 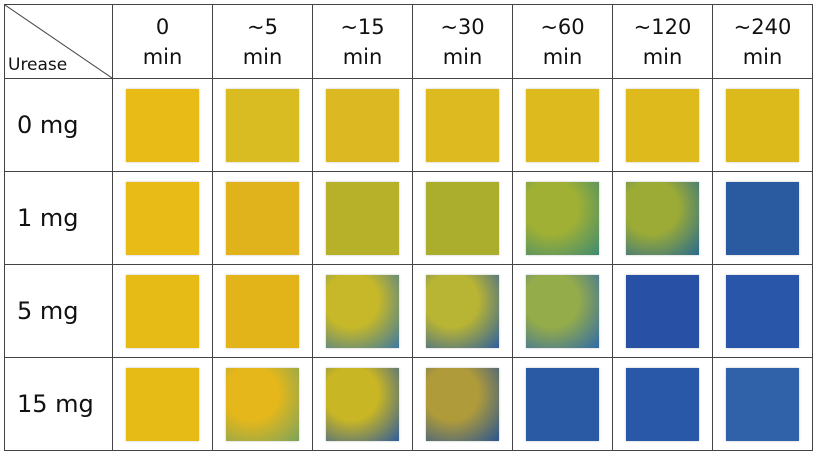 What do you see at coordinates (262, 41) in the screenshot?
I see `column-header-1: ~5 min` at bounding box center [262, 41].